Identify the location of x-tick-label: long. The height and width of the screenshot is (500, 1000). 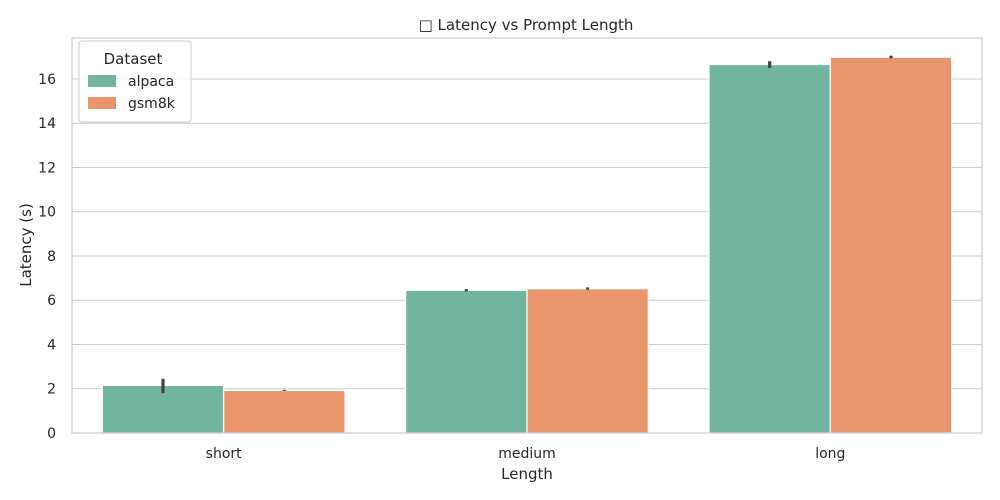
(830, 454).